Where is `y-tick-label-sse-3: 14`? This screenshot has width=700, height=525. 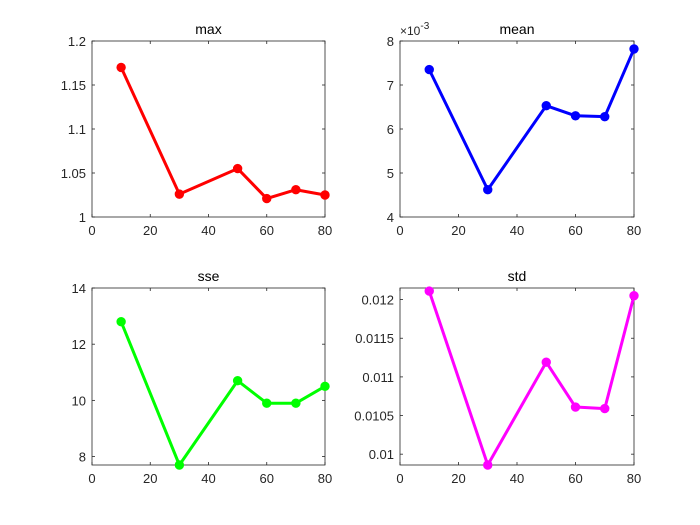
y-tick-label-sse-3: 14 is located at coordinates (79, 288).